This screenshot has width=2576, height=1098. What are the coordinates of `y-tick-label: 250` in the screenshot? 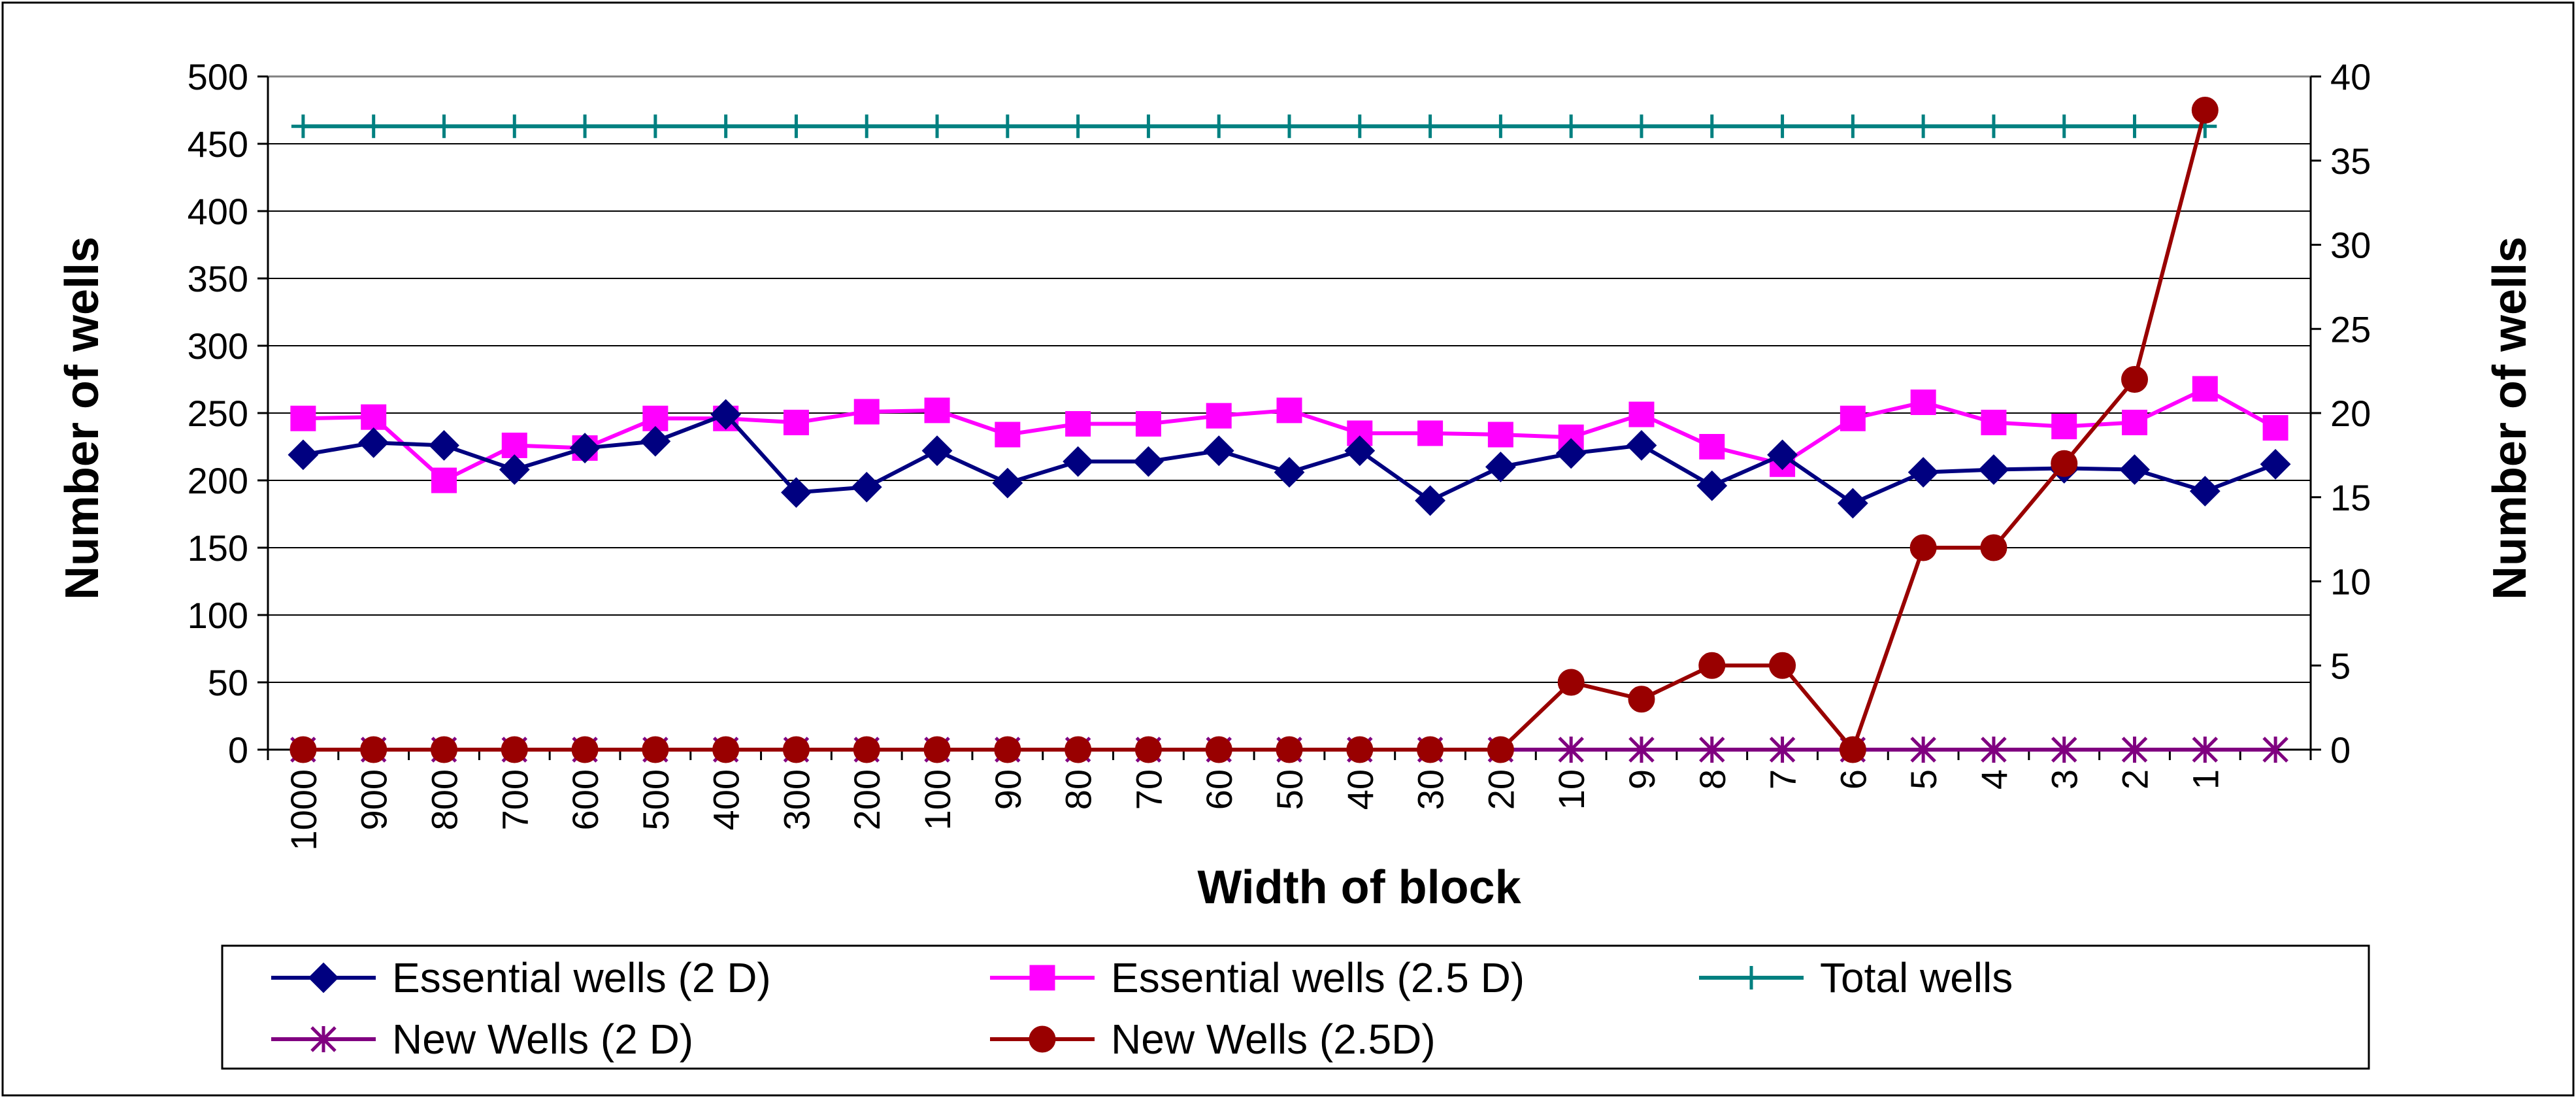 It's located at (218, 413).